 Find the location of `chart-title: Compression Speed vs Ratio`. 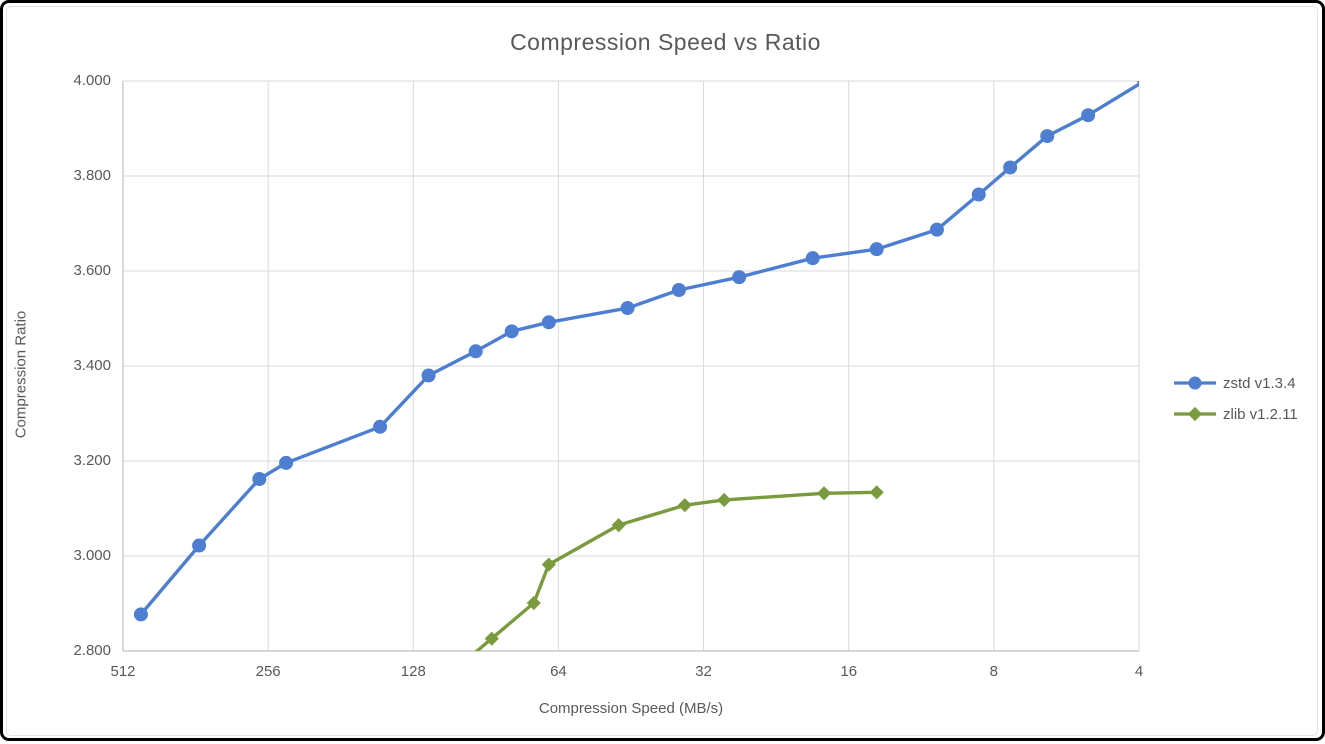

chart-title: Compression Speed vs Ratio is located at coordinates (665, 42).